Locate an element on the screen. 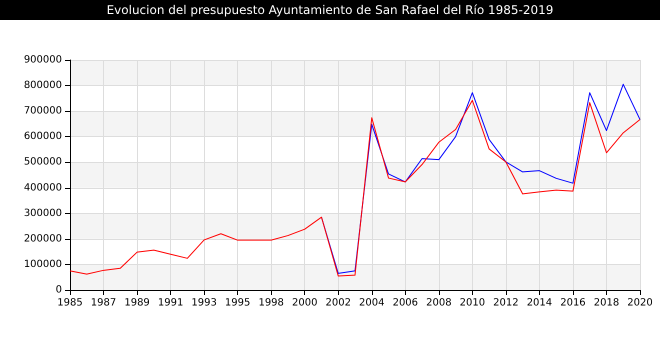 The image size is (660, 350). x-tick-label: 1991 is located at coordinates (171, 303).